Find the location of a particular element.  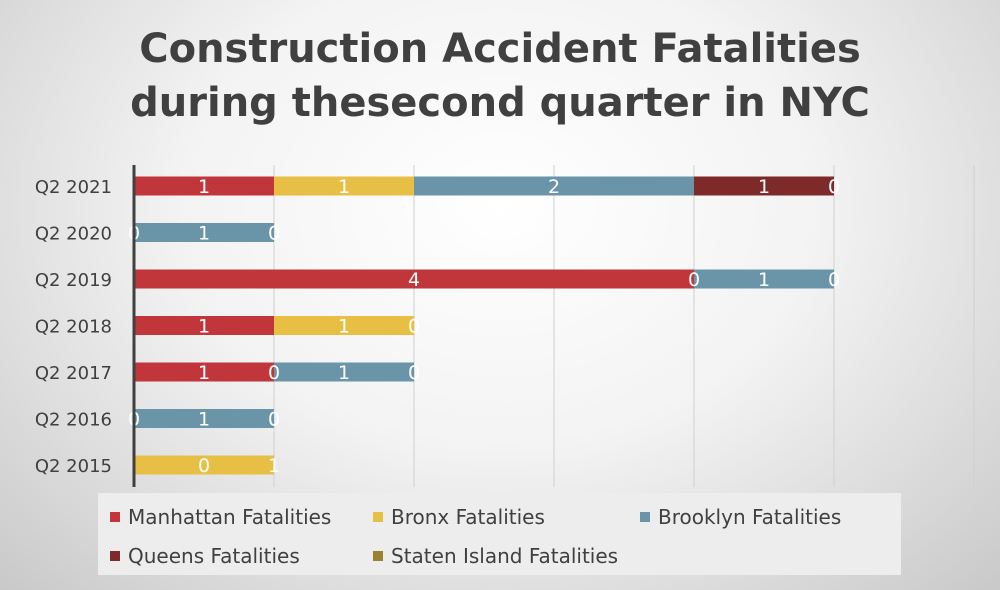

legend-swatch-staten-island is located at coordinates (378, 556).